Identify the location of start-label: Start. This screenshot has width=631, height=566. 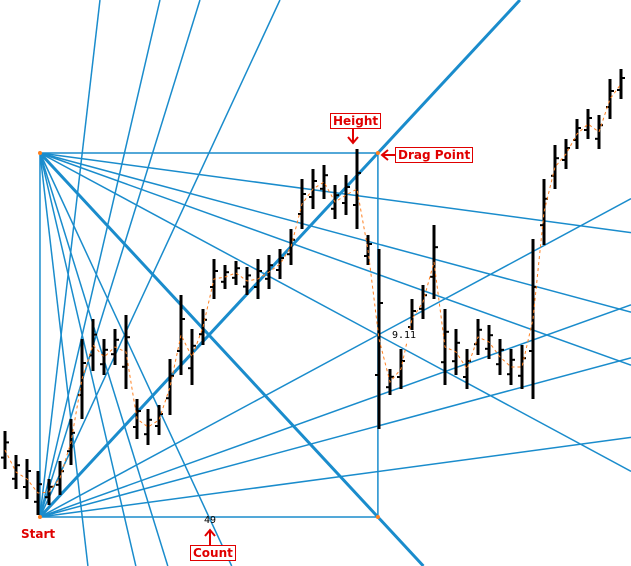
(38, 534).